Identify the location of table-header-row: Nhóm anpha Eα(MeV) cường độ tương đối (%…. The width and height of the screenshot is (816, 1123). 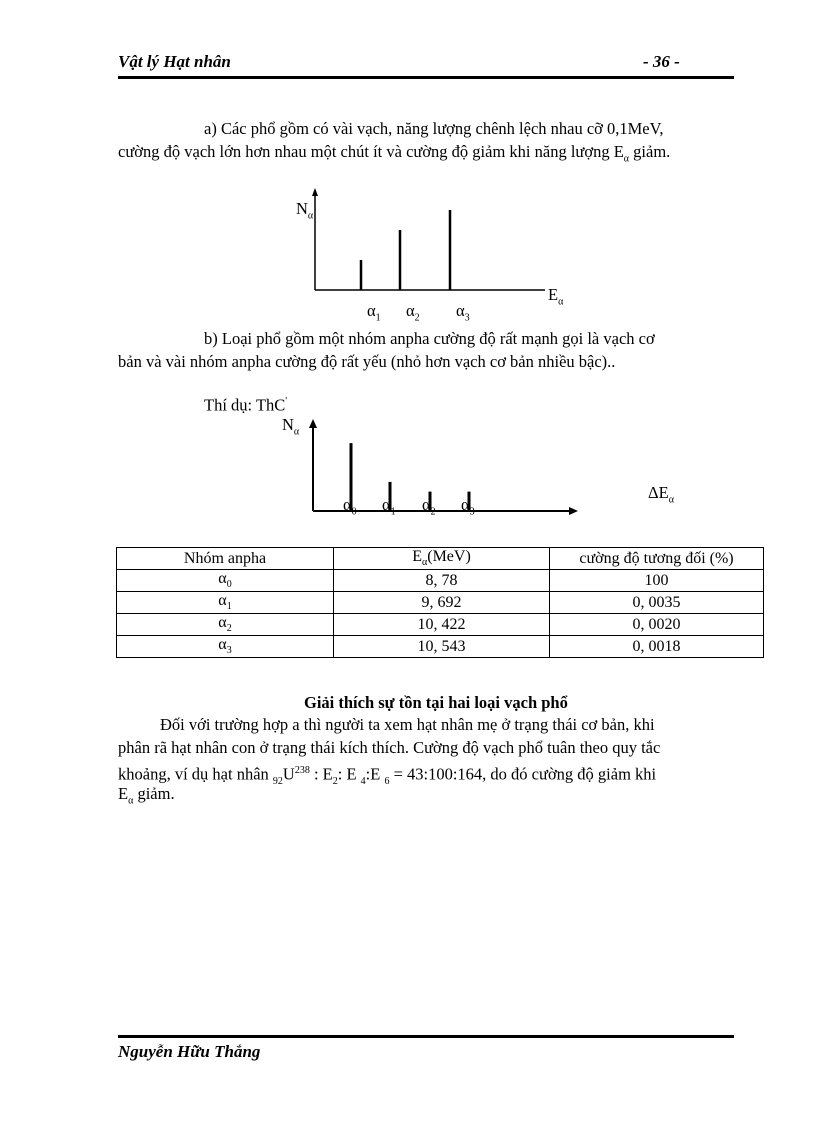
(440, 558).